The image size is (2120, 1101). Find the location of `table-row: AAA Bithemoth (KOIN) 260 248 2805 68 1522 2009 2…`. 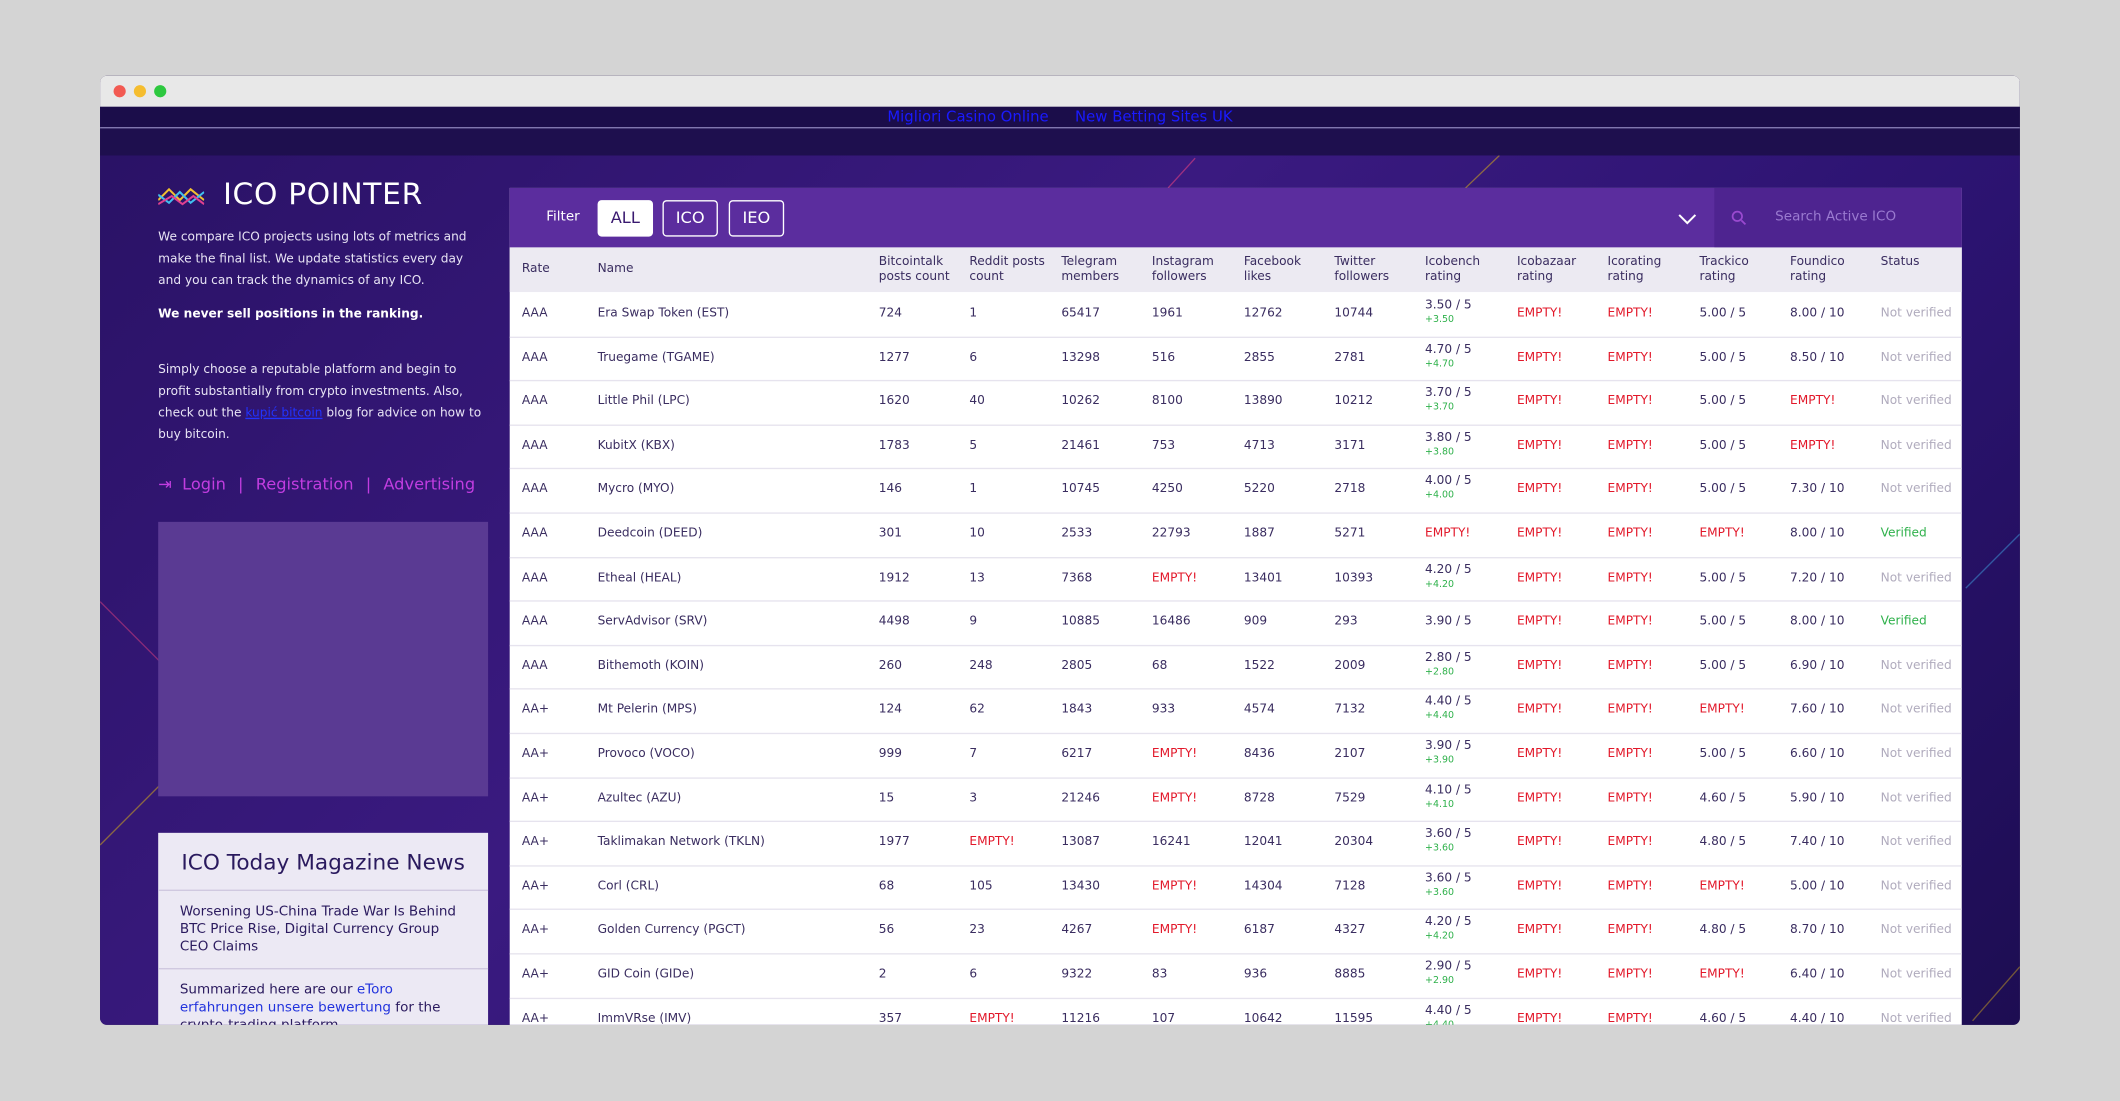

table-row: AAA Bithemoth (KOIN) 260 248 2805 68 1522 2009 2… is located at coordinates (1235, 668).